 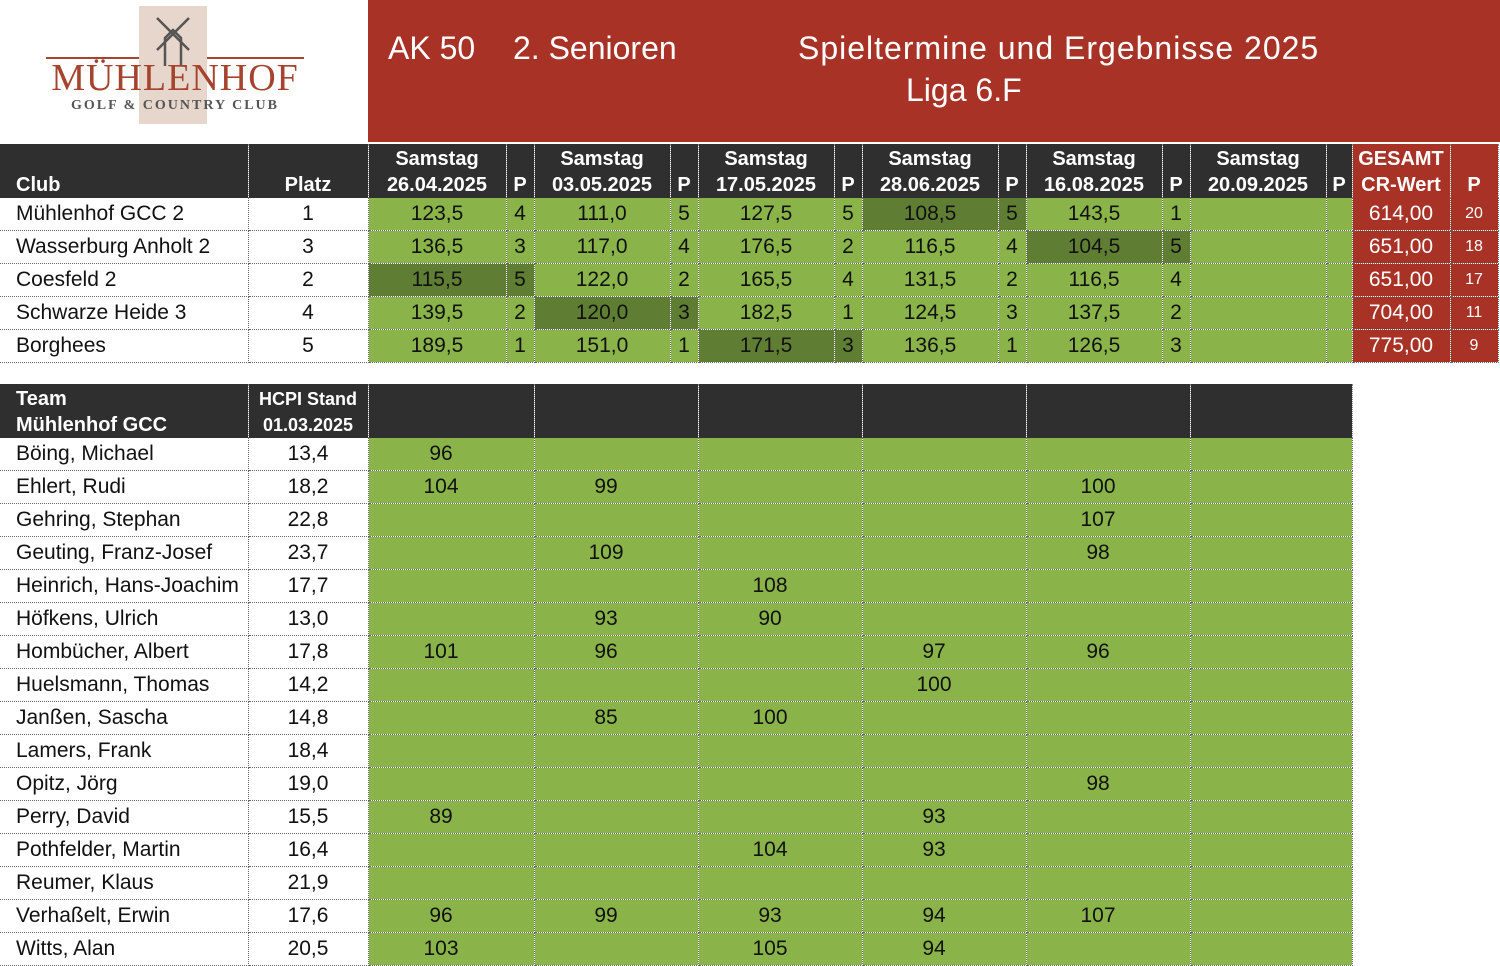 What do you see at coordinates (308, 685) in the screenshot?
I see `player-hcpi: 14,2` at bounding box center [308, 685].